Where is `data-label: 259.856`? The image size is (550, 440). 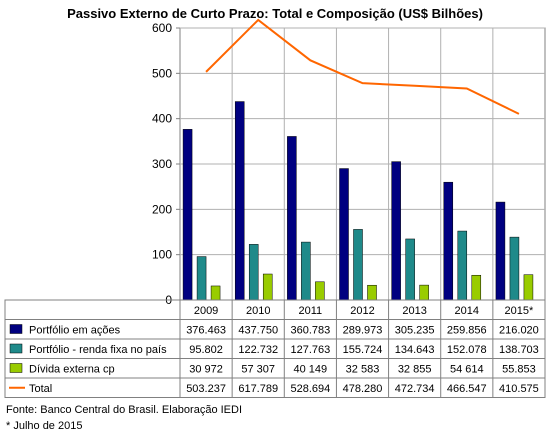
data-label: 259.856 is located at coordinates (467, 331).